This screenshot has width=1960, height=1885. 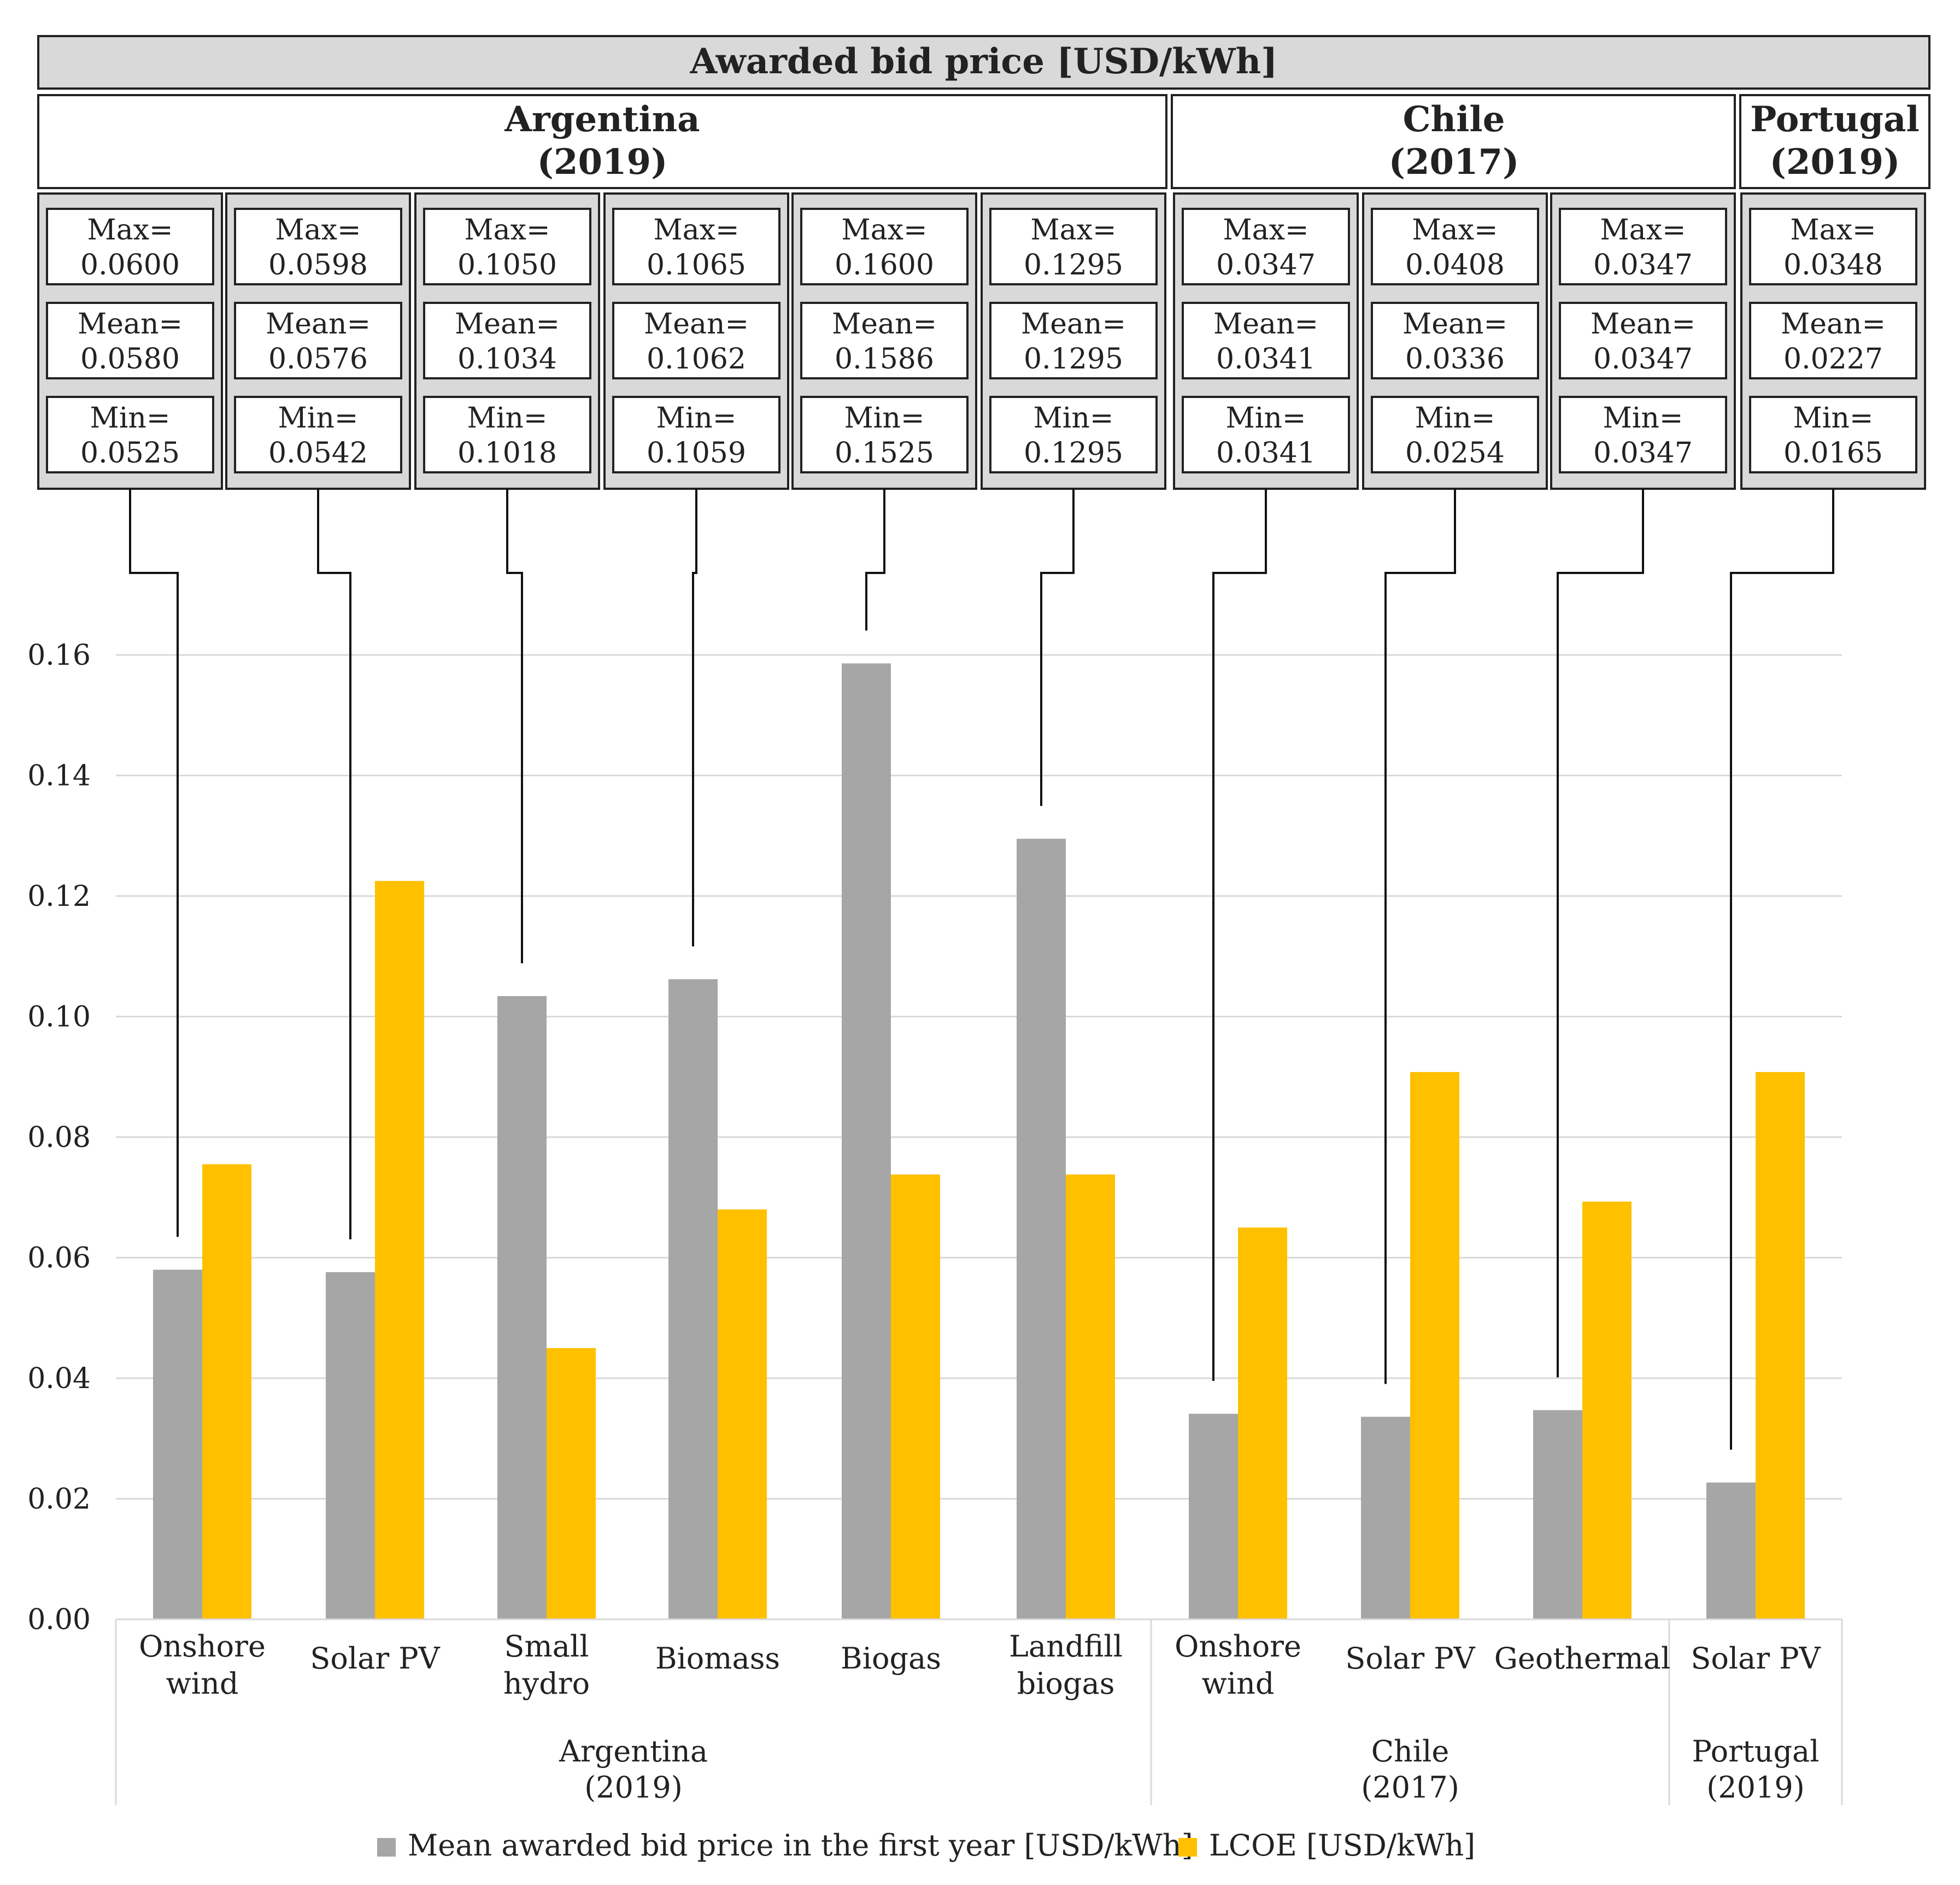 What do you see at coordinates (59, 655) in the screenshot?
I see `y-tick-label: 0.16` at bounding box center [59, 655].